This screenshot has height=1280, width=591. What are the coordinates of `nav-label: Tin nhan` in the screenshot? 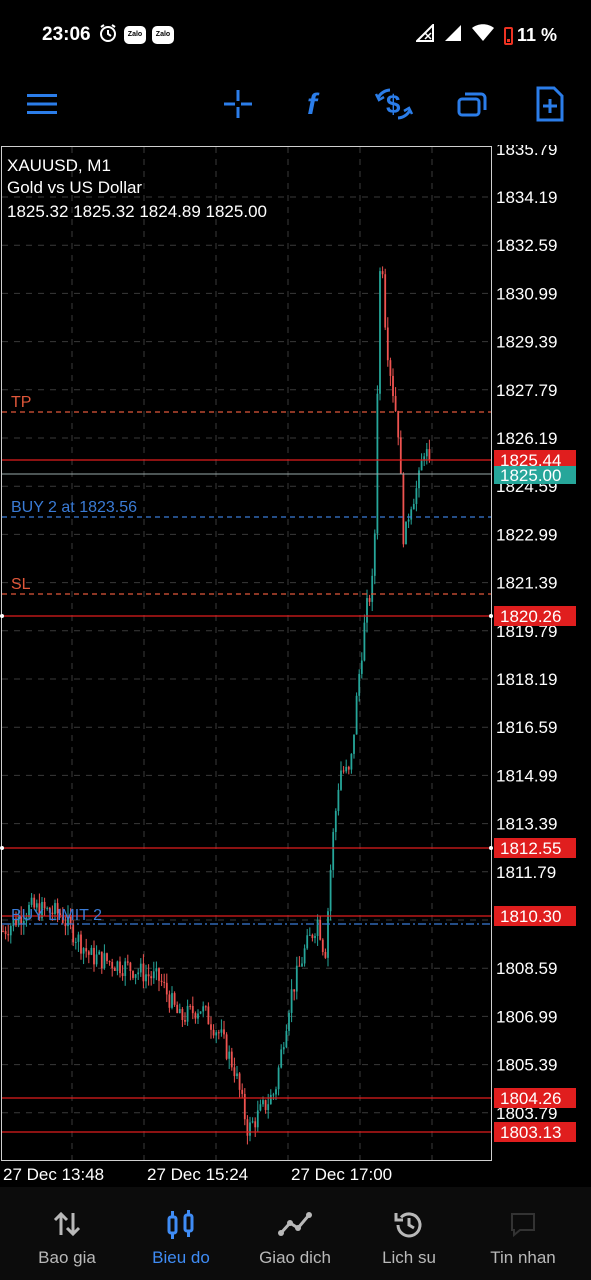 It's located at (523, 1257).